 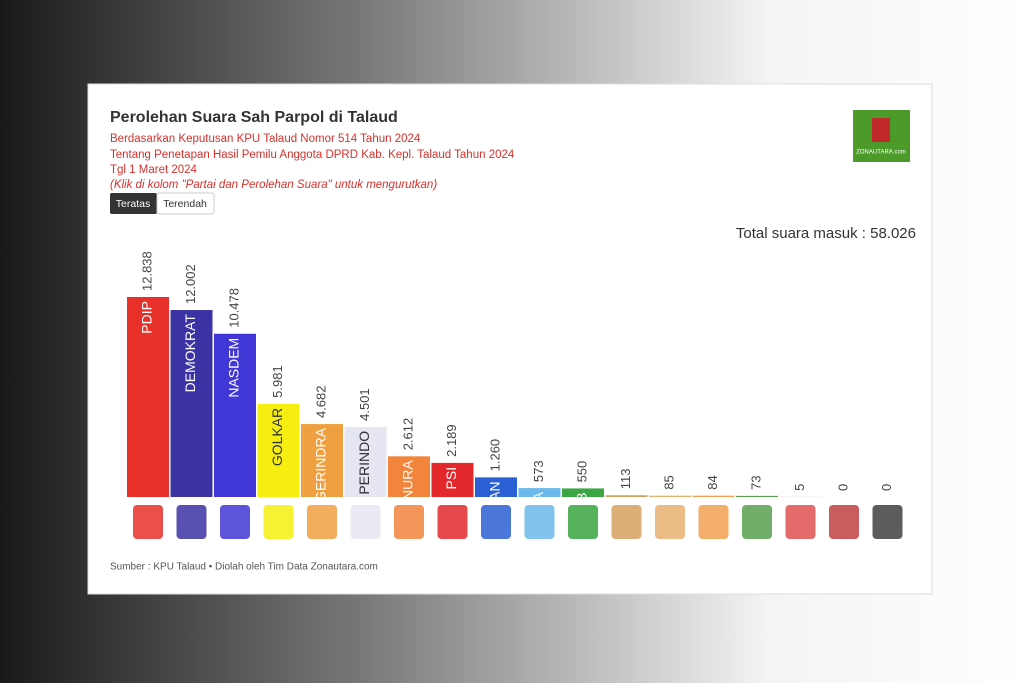 I want to click on sort-button-label: Terendah, so click(x=185, y=204).